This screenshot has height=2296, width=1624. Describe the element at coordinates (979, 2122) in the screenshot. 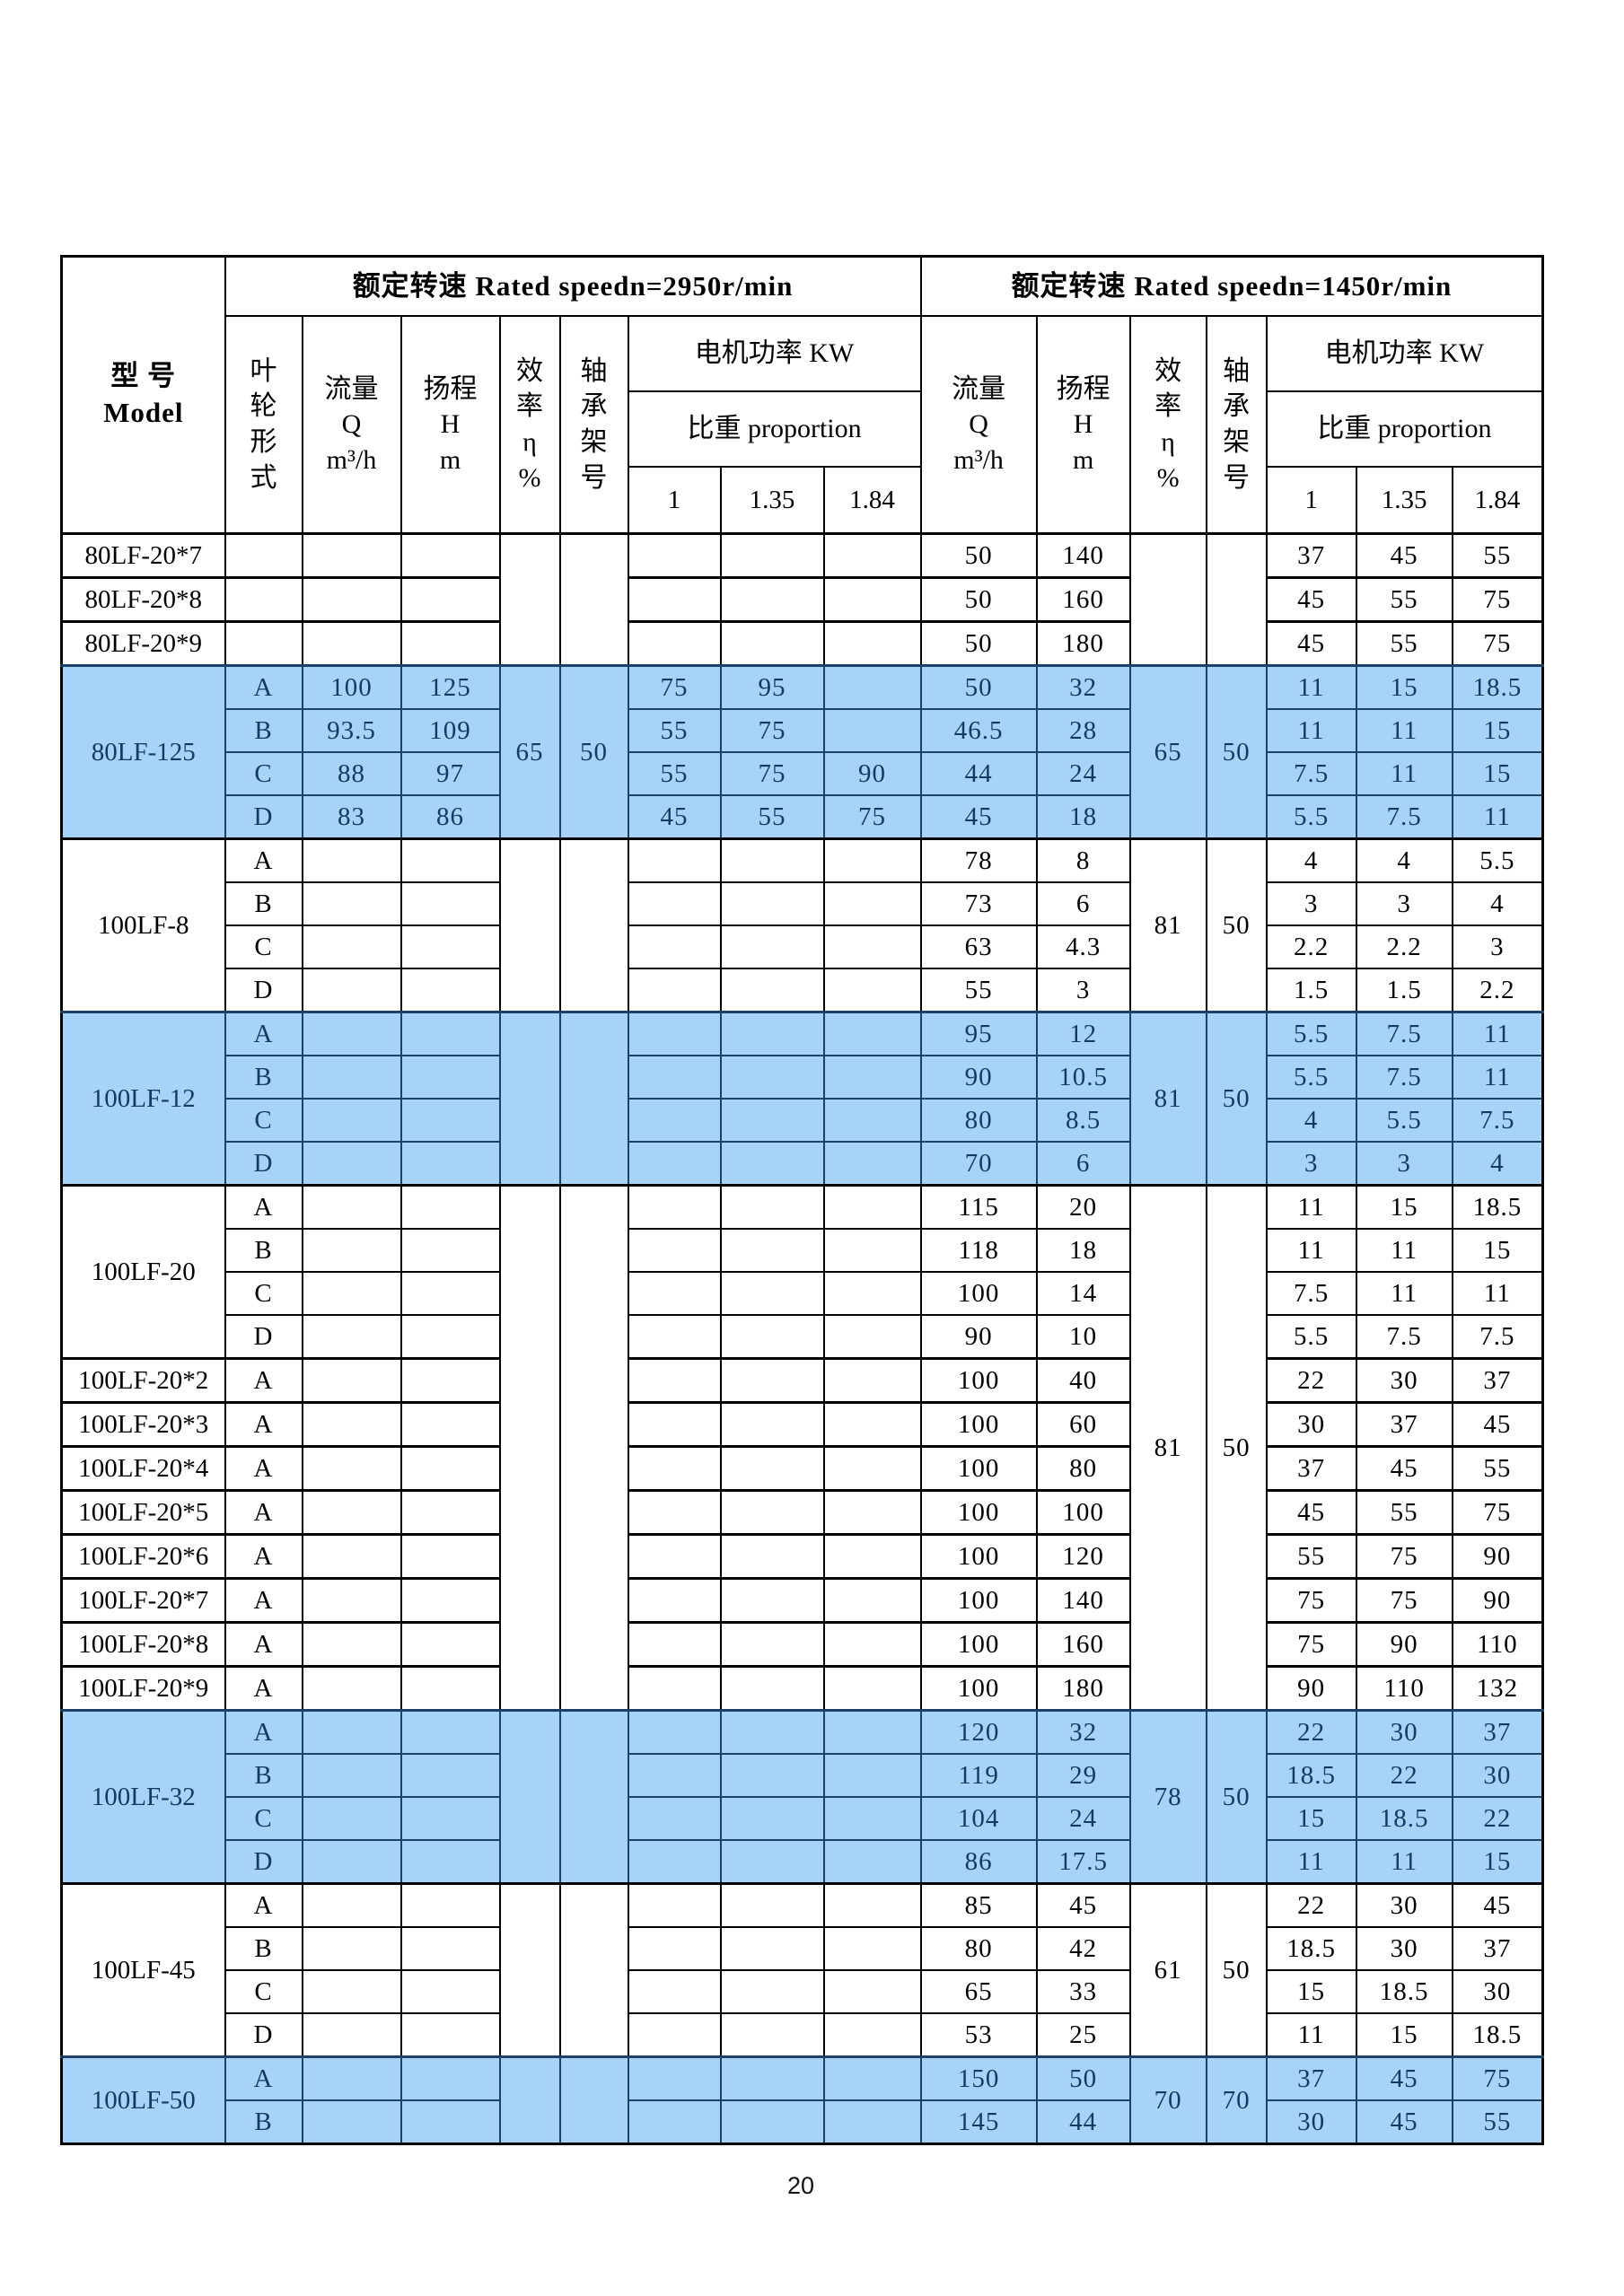

I see `flow-1450-cell: 145` at that location.